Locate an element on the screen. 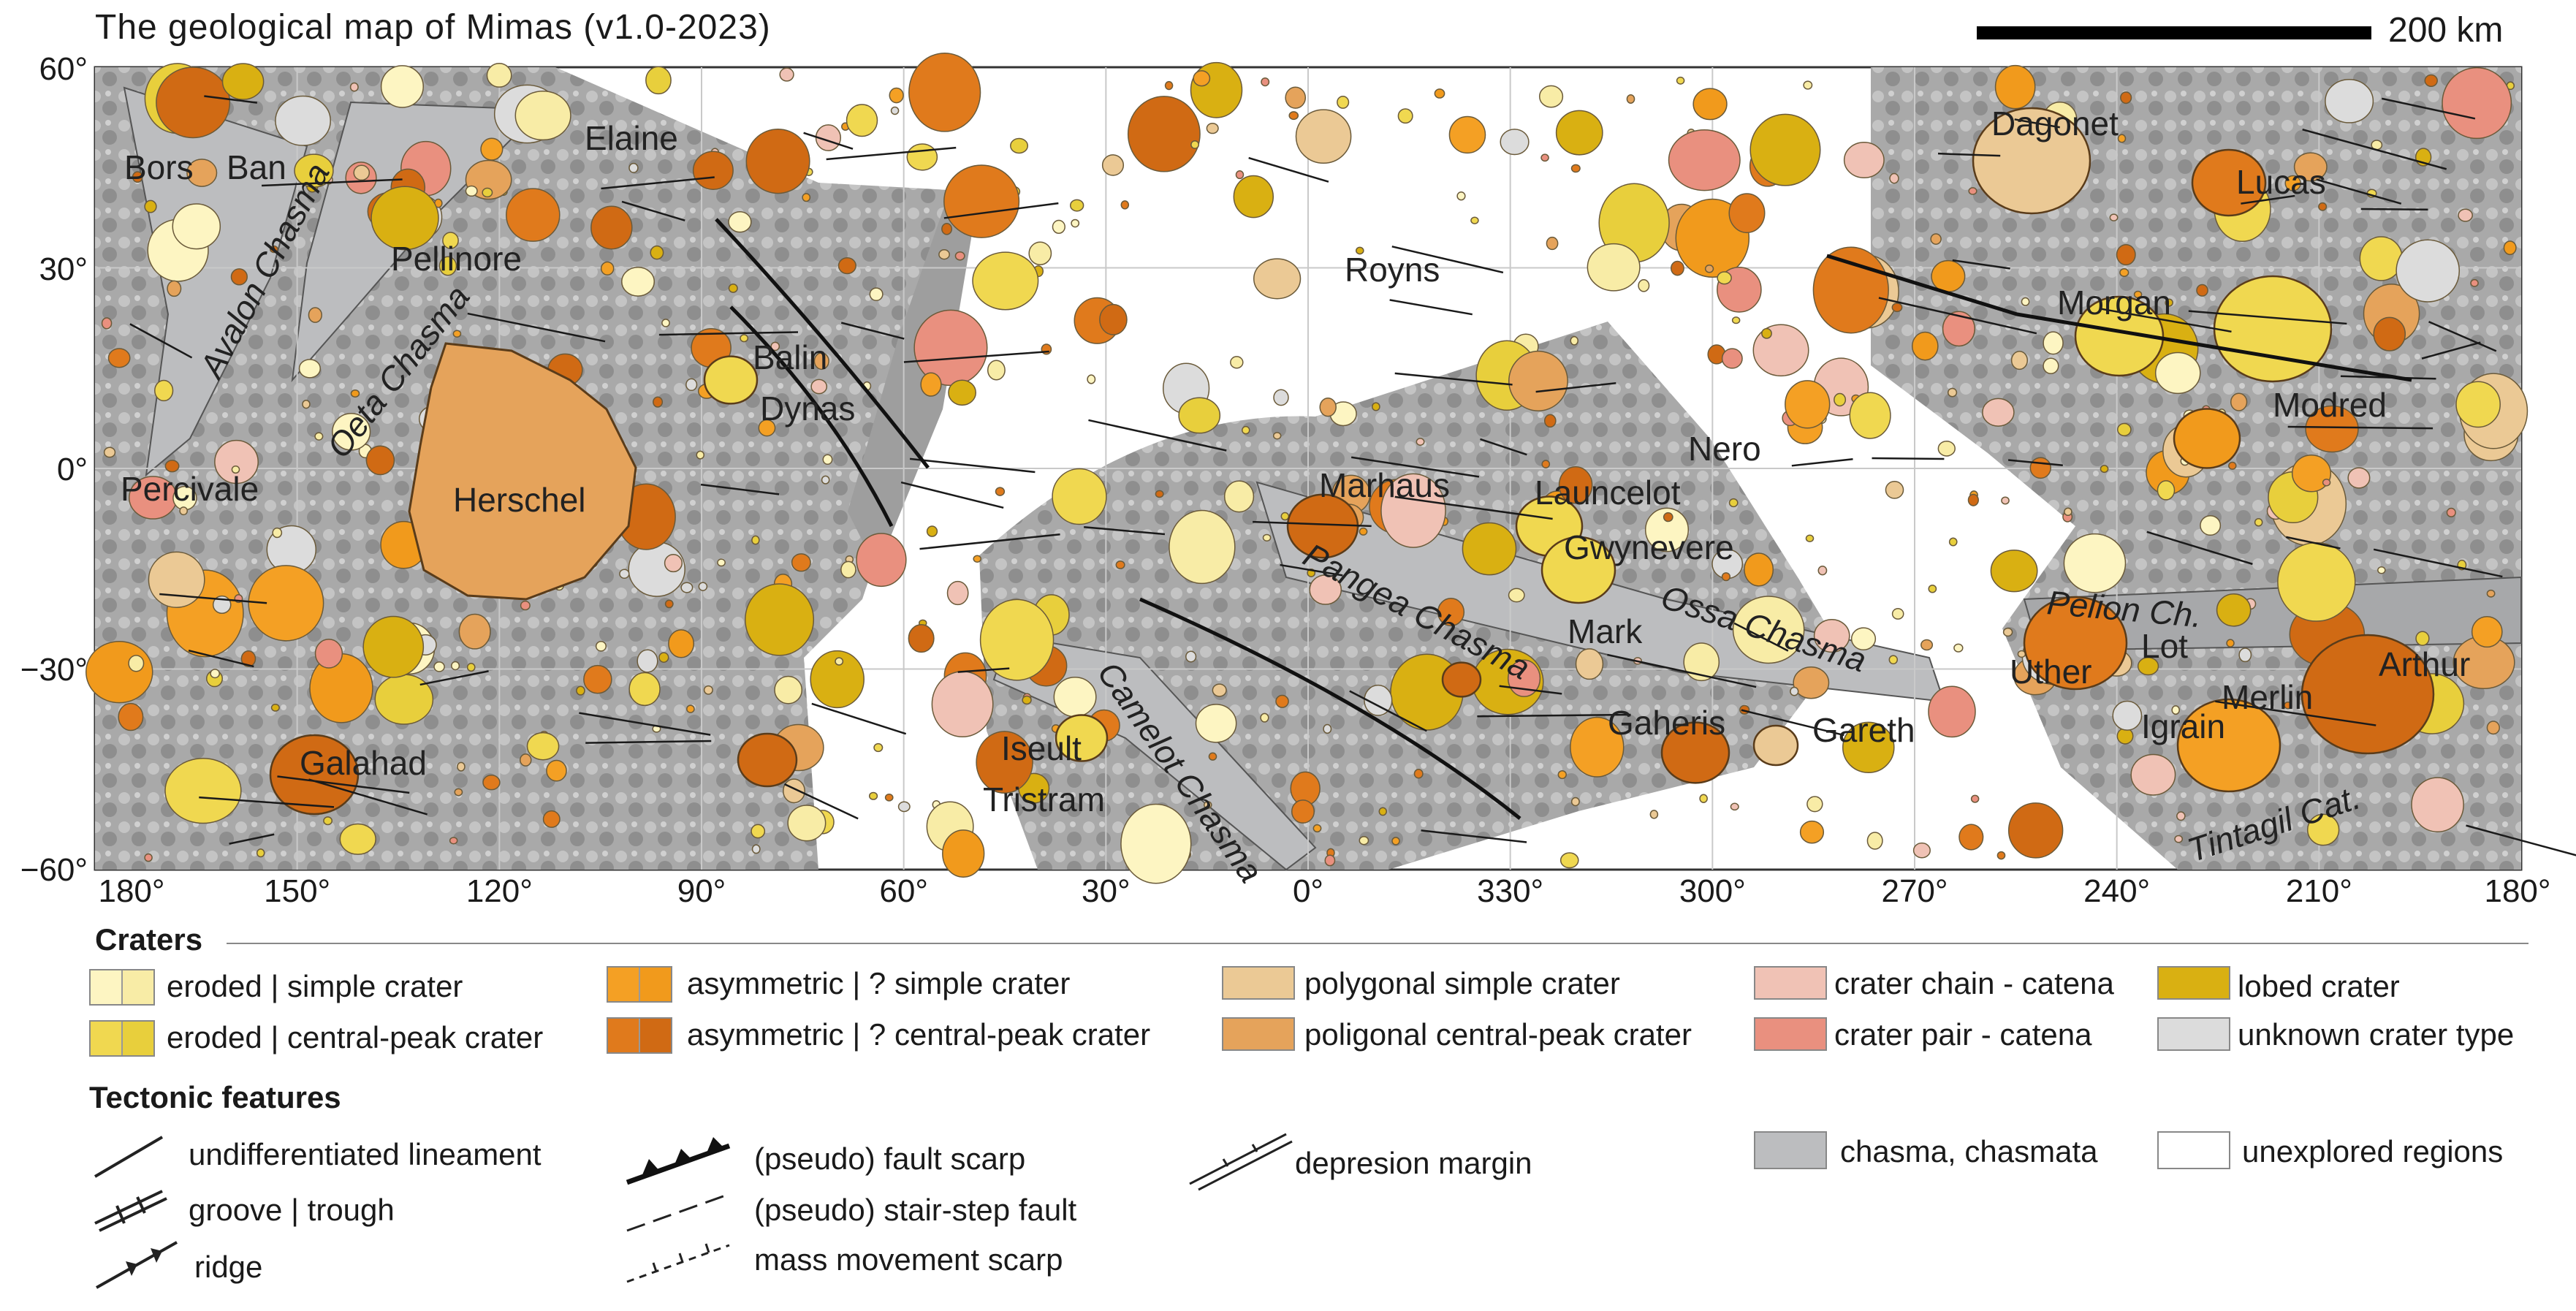  legend-label: chasma, chasmata is located at coordinates (1969, 1151).